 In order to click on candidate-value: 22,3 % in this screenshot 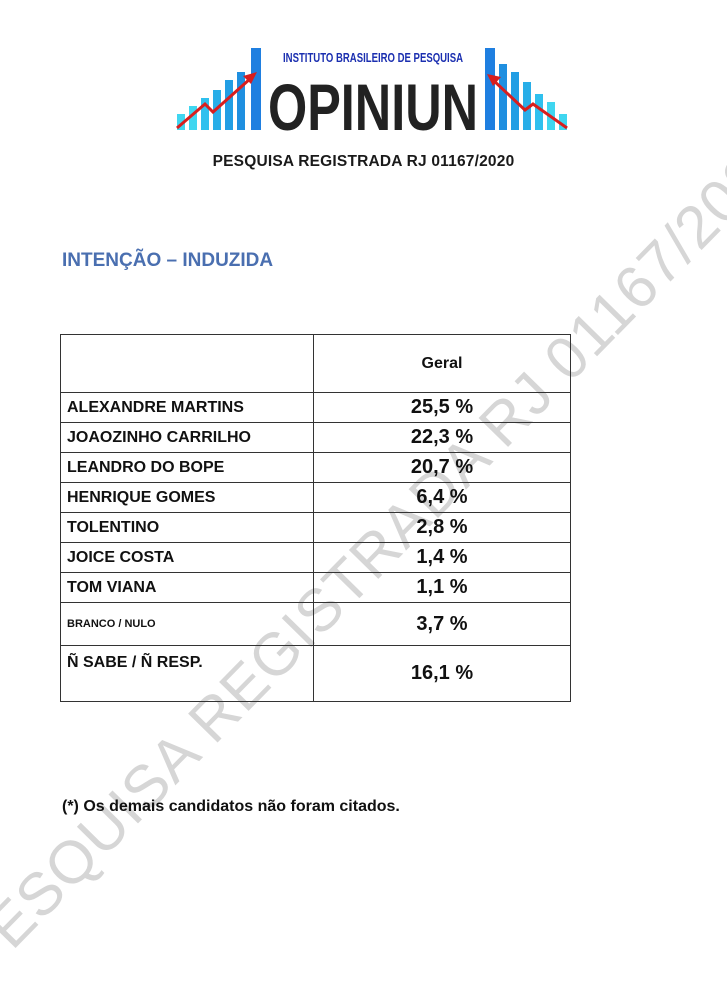, I will do `click(442, 437)`.